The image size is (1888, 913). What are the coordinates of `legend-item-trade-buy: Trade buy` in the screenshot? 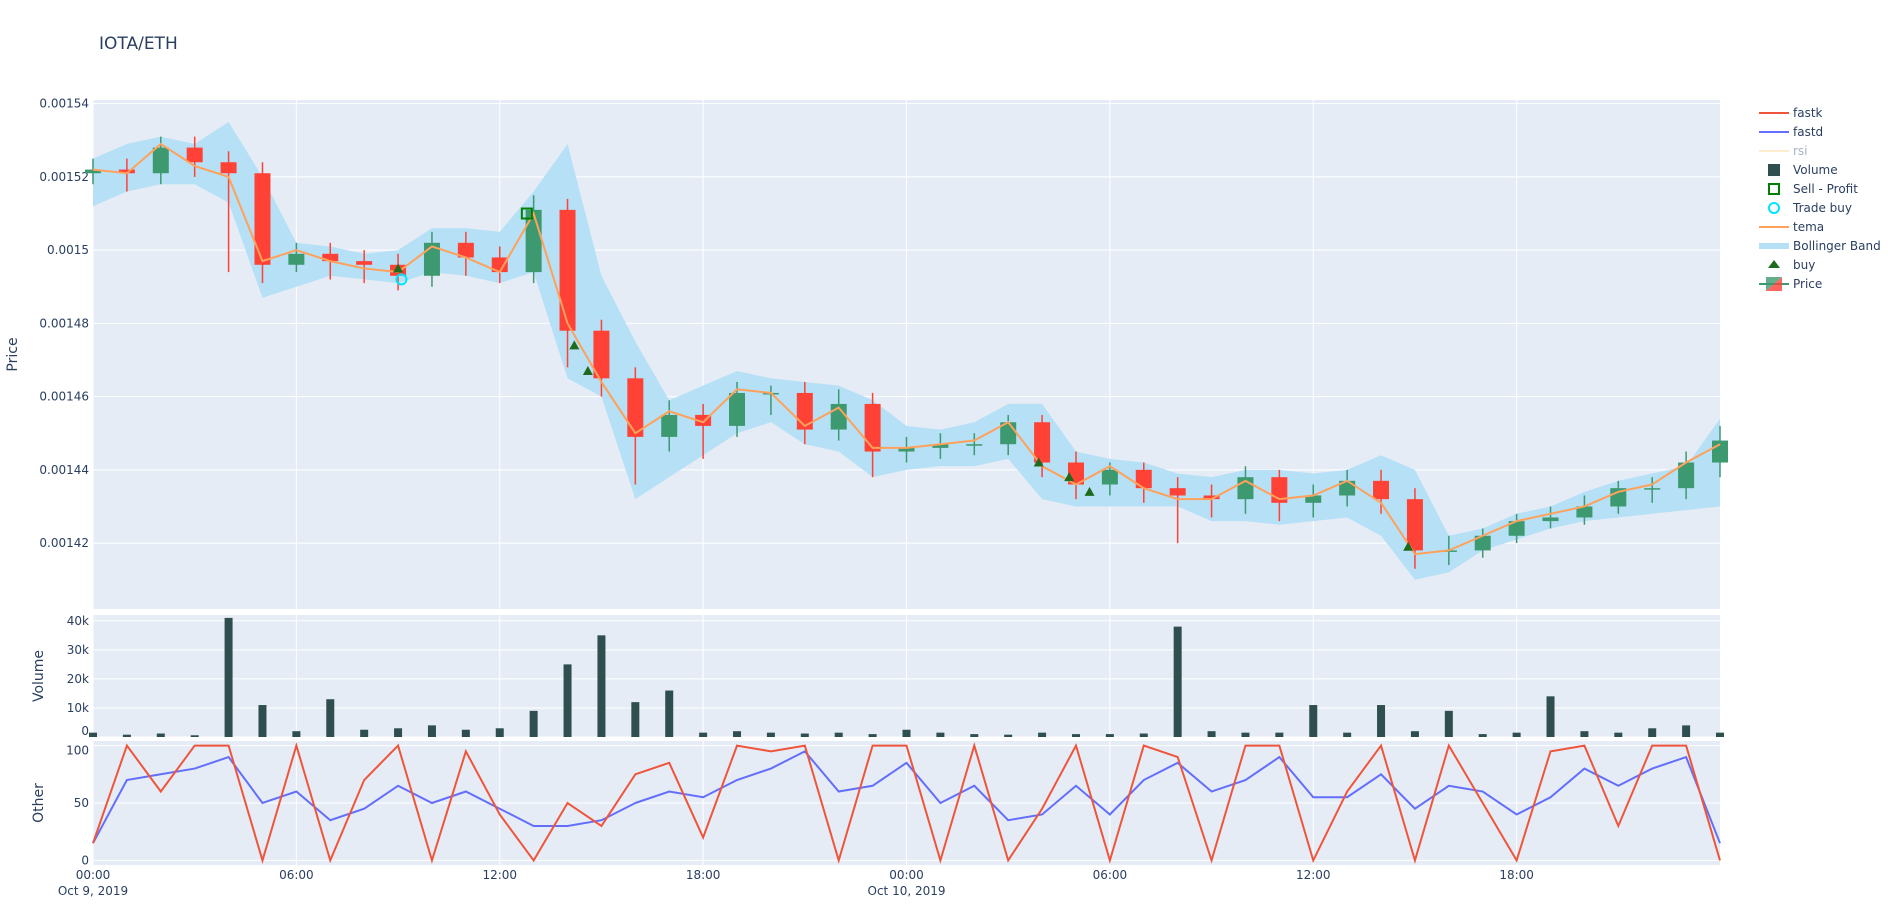 It's located at (1810, 208).